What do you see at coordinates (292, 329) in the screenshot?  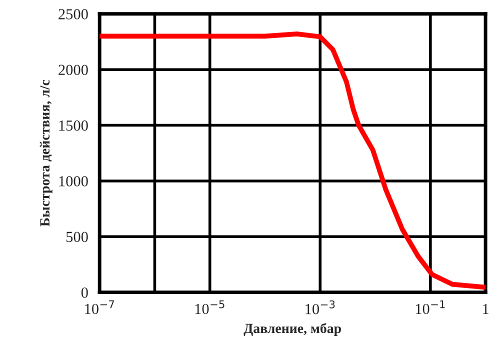 I see `x-axis-title: Давление, мбар` at bounding box center [292, 329].